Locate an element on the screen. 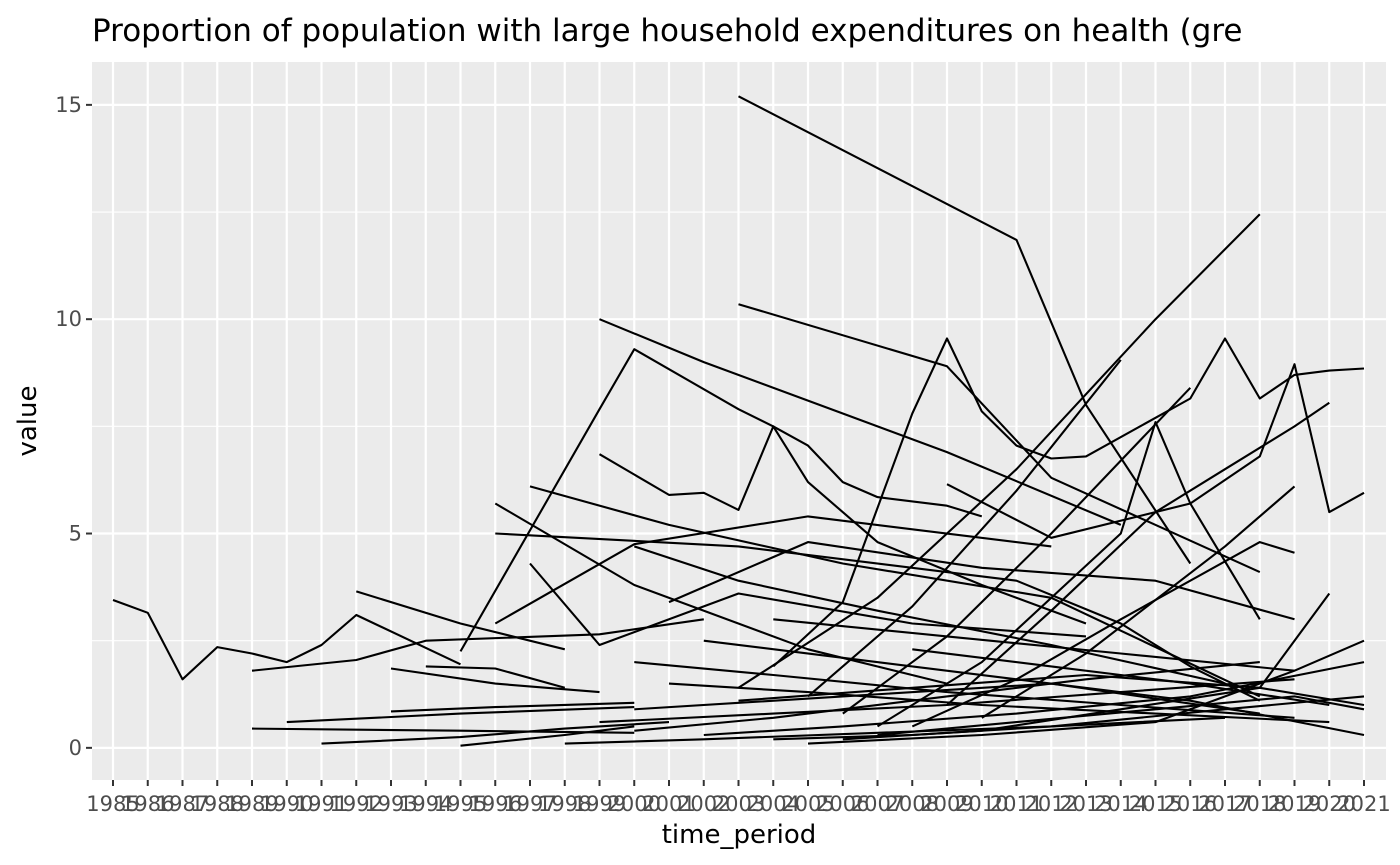 This screenshot has height=865, width=1400. x-tick-label: 1990 is located at coordinates (286, 804).